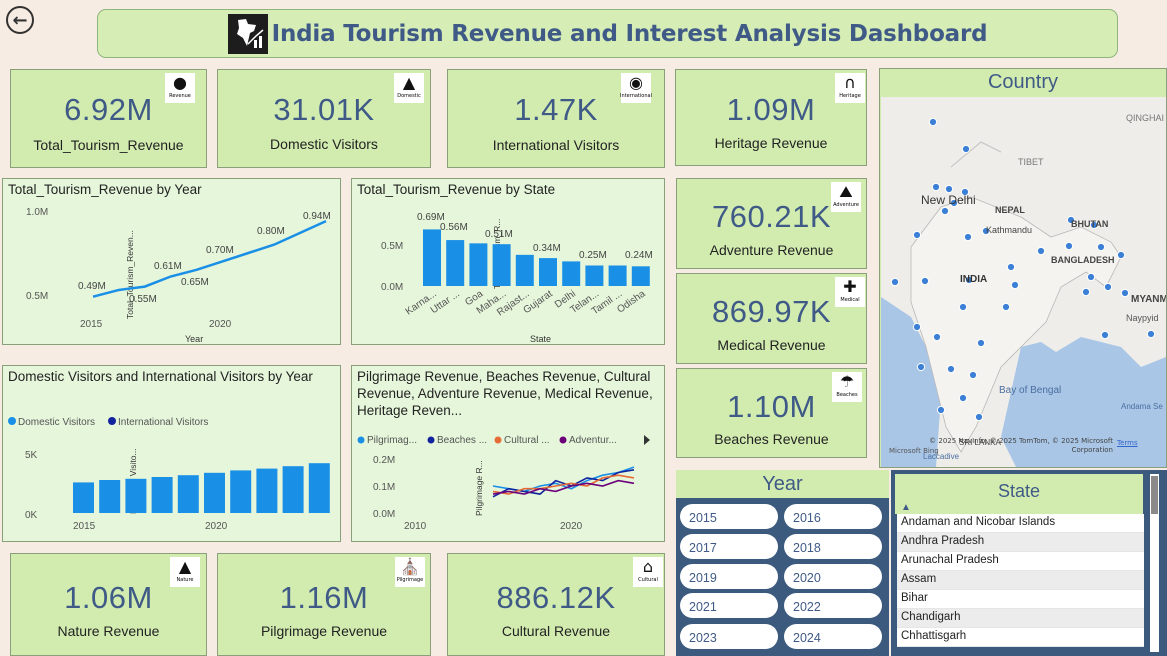 This screenshot has width=1167, height=656. Describe the element at coordinates (431, 217) in the screenshot. I see `data-label: 0.69M` at that location.